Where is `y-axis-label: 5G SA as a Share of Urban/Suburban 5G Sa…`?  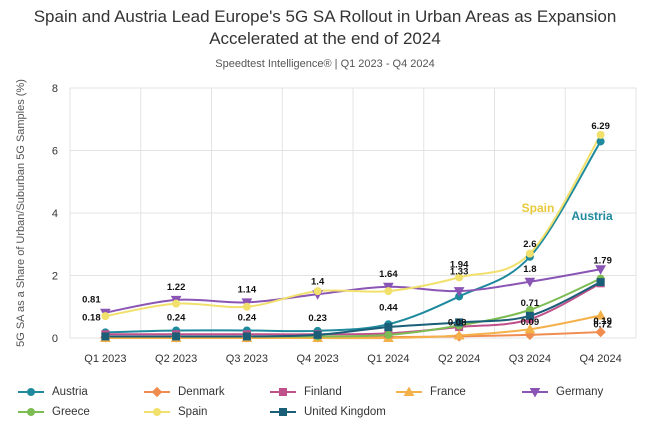
y-axis-label: 5G SA as a Share of Urban/Suburban 5G Sa… is located at coordinates (21, 213).